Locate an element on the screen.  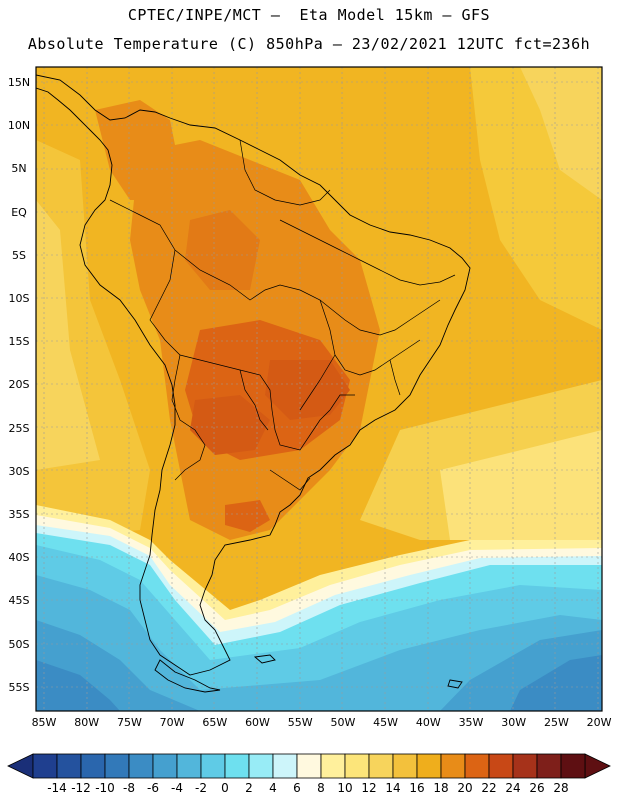
lon-label: 60W is located at coordinates (257, 722).